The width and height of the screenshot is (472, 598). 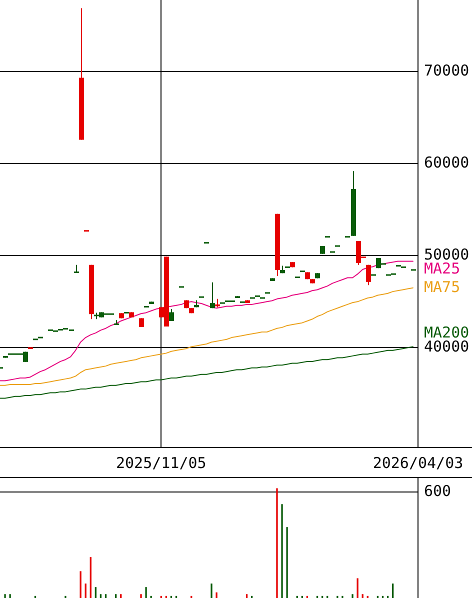 I want to click on series-label: MA25, so click(x=442, y=269).